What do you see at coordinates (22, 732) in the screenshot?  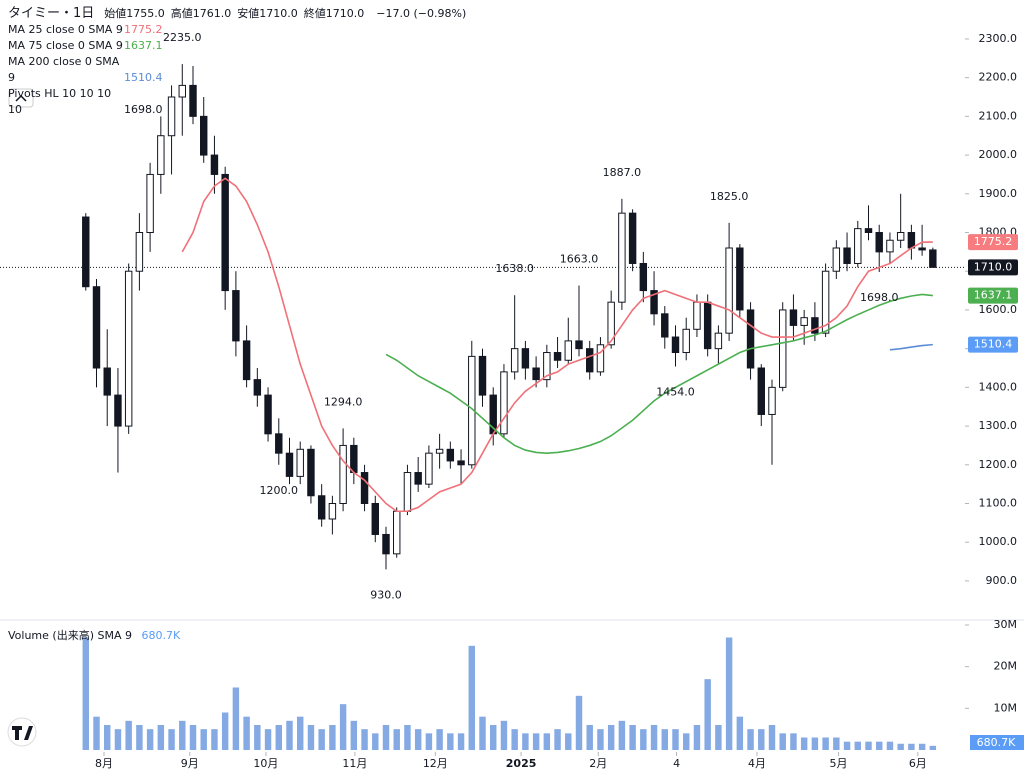 I see `logo` at bounding box center [22, 732].